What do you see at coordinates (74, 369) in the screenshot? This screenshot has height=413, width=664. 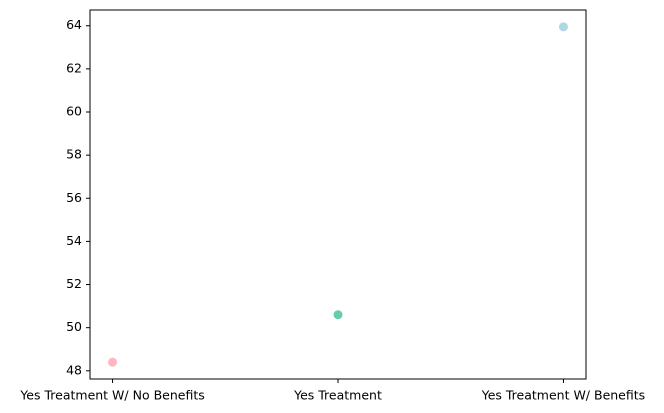 I see `y-tick-label: 48` at bounding box center [74, 369].